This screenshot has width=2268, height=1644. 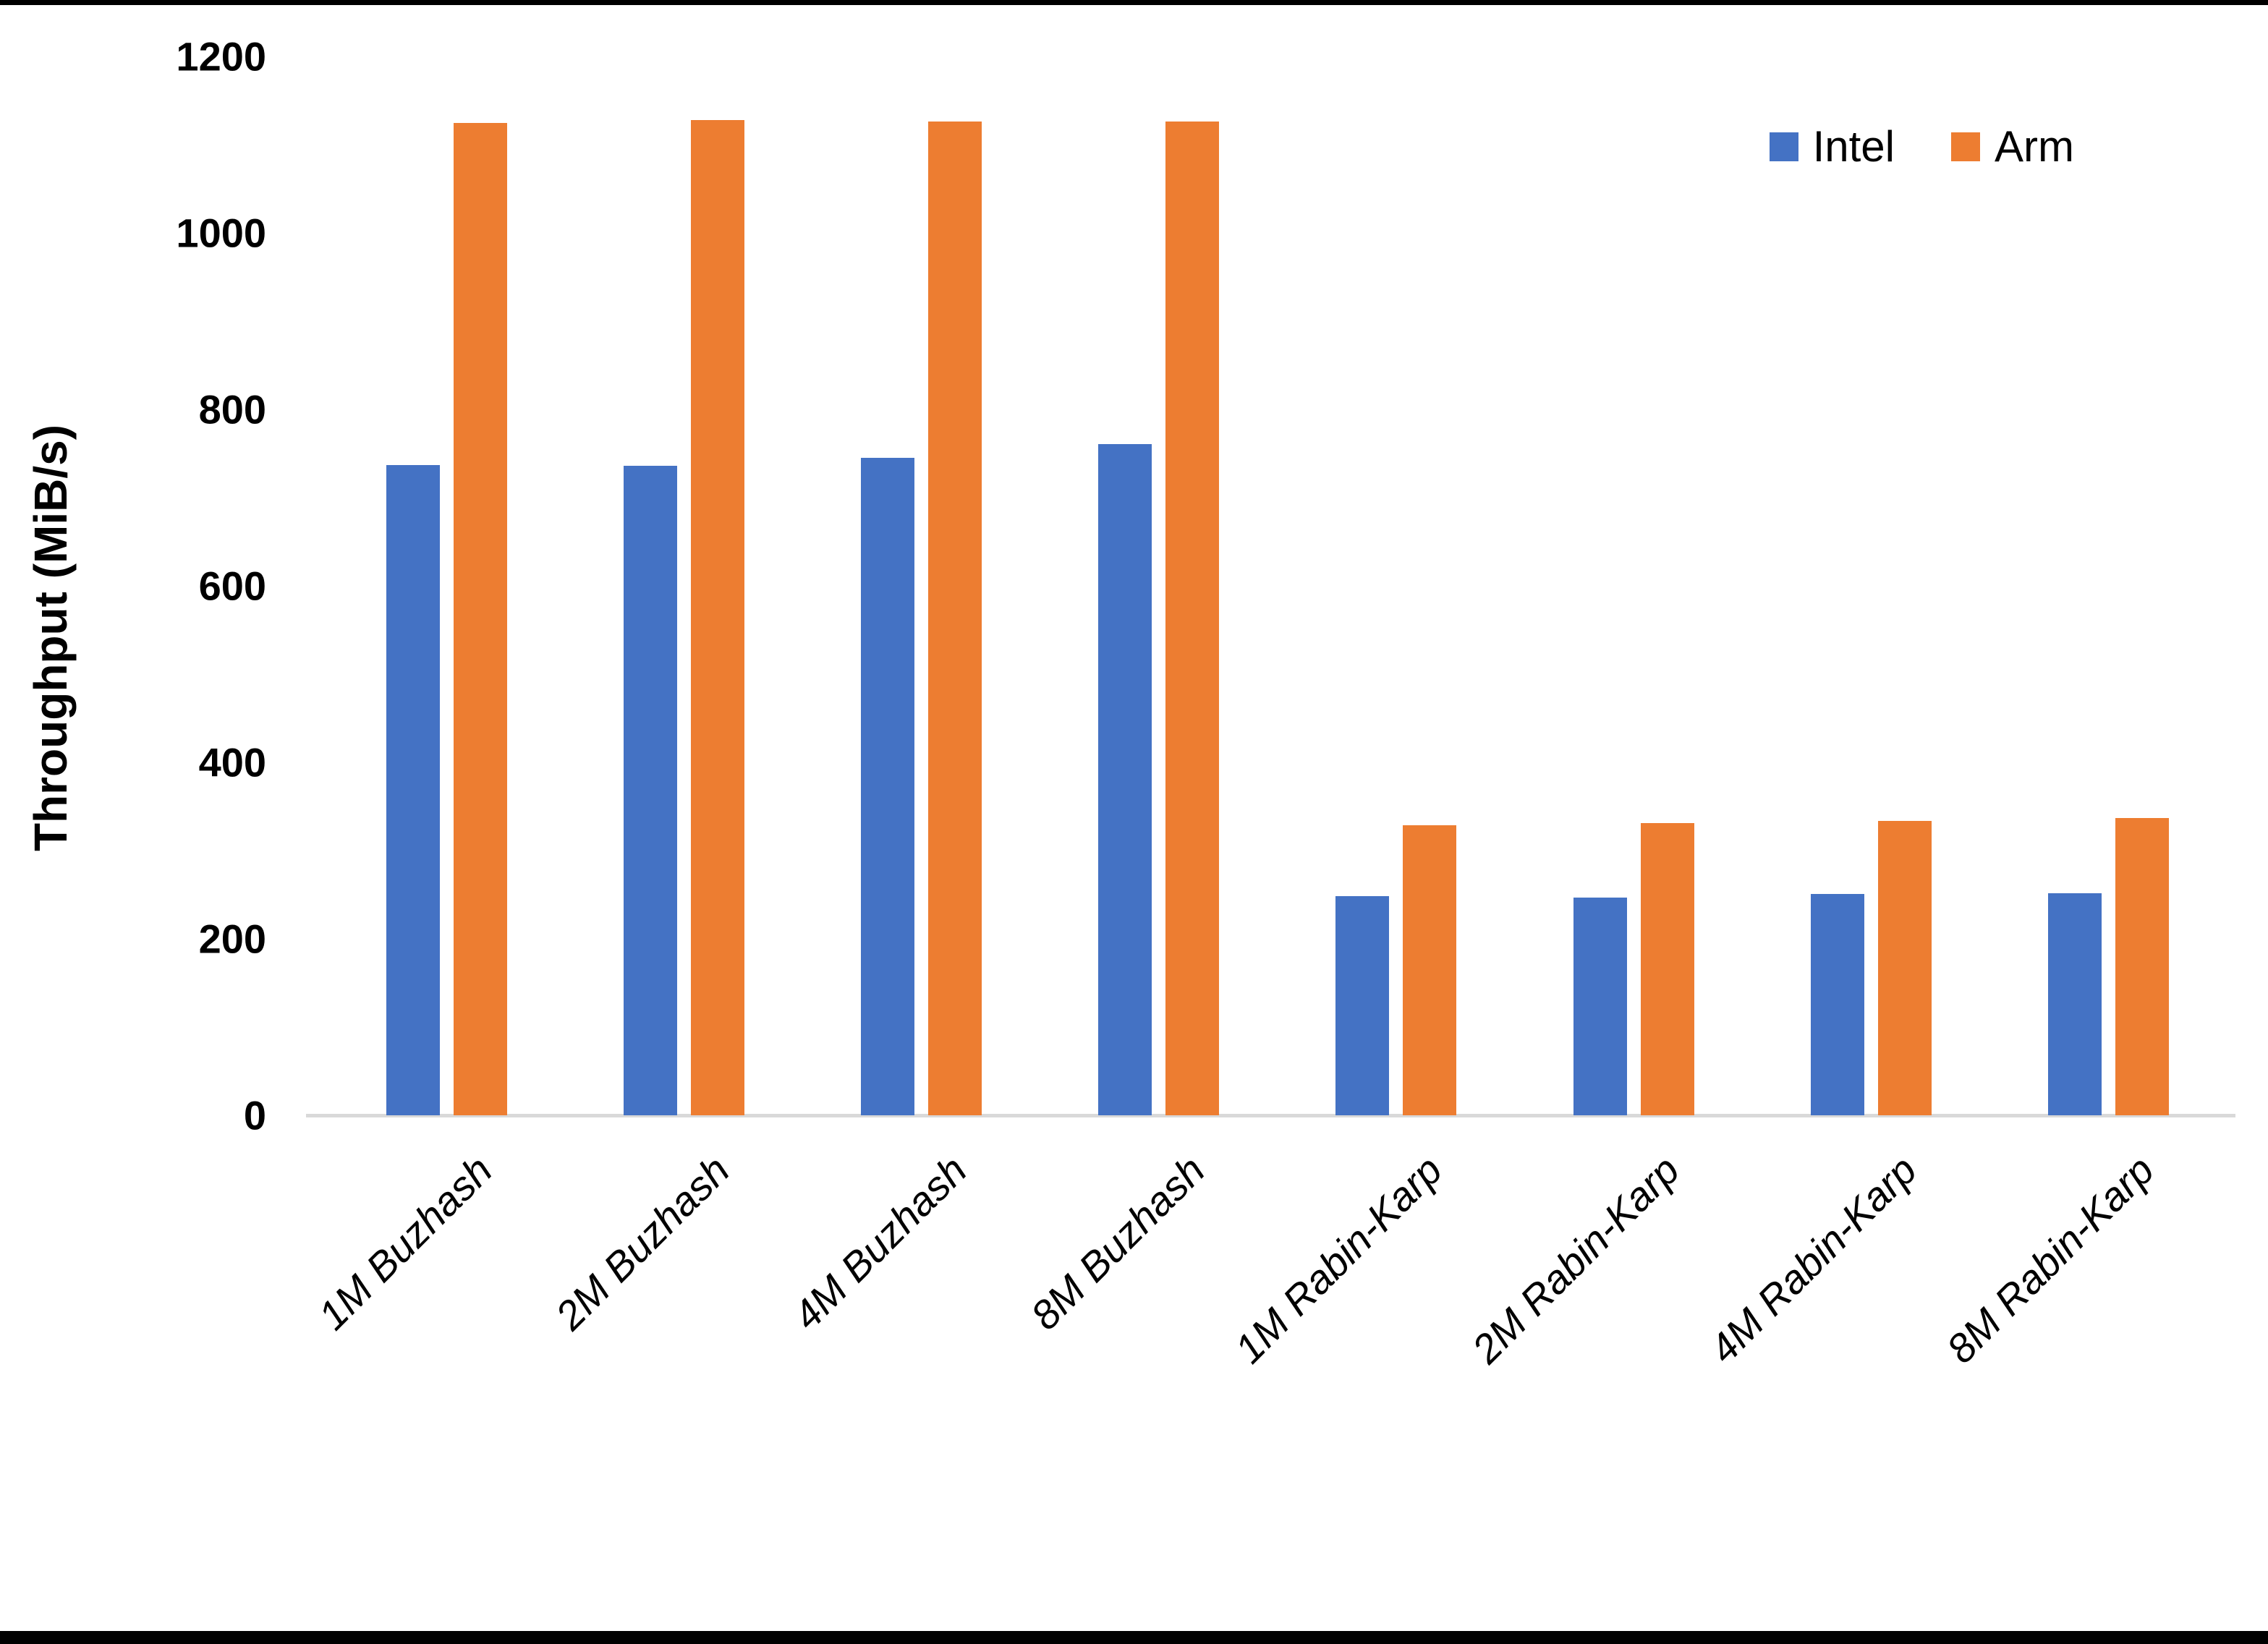 What do you see at coordinates (254, 1115) in the screenshot?
I see `y-tick-0: 0` at bounding box center [254, 1115].